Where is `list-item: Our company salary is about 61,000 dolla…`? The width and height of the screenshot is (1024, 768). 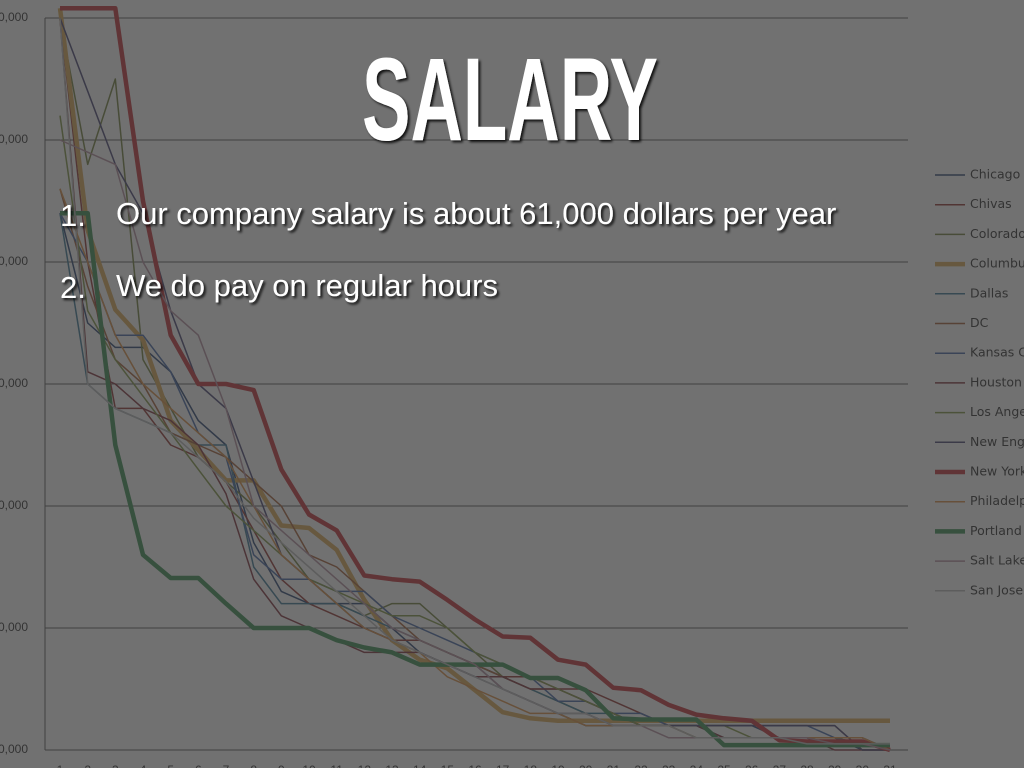 list-item: Our company salary is about 61,000 dolla… is located at coordinates (476, 213).